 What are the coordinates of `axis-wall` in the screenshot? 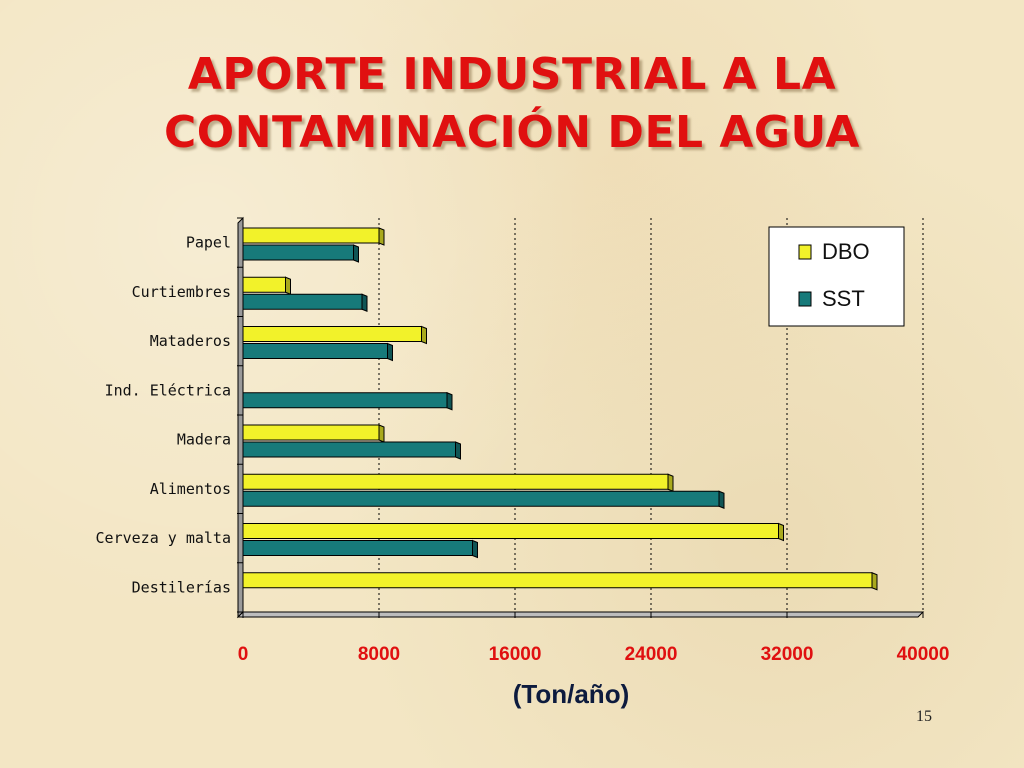 It's located at (240, 417).